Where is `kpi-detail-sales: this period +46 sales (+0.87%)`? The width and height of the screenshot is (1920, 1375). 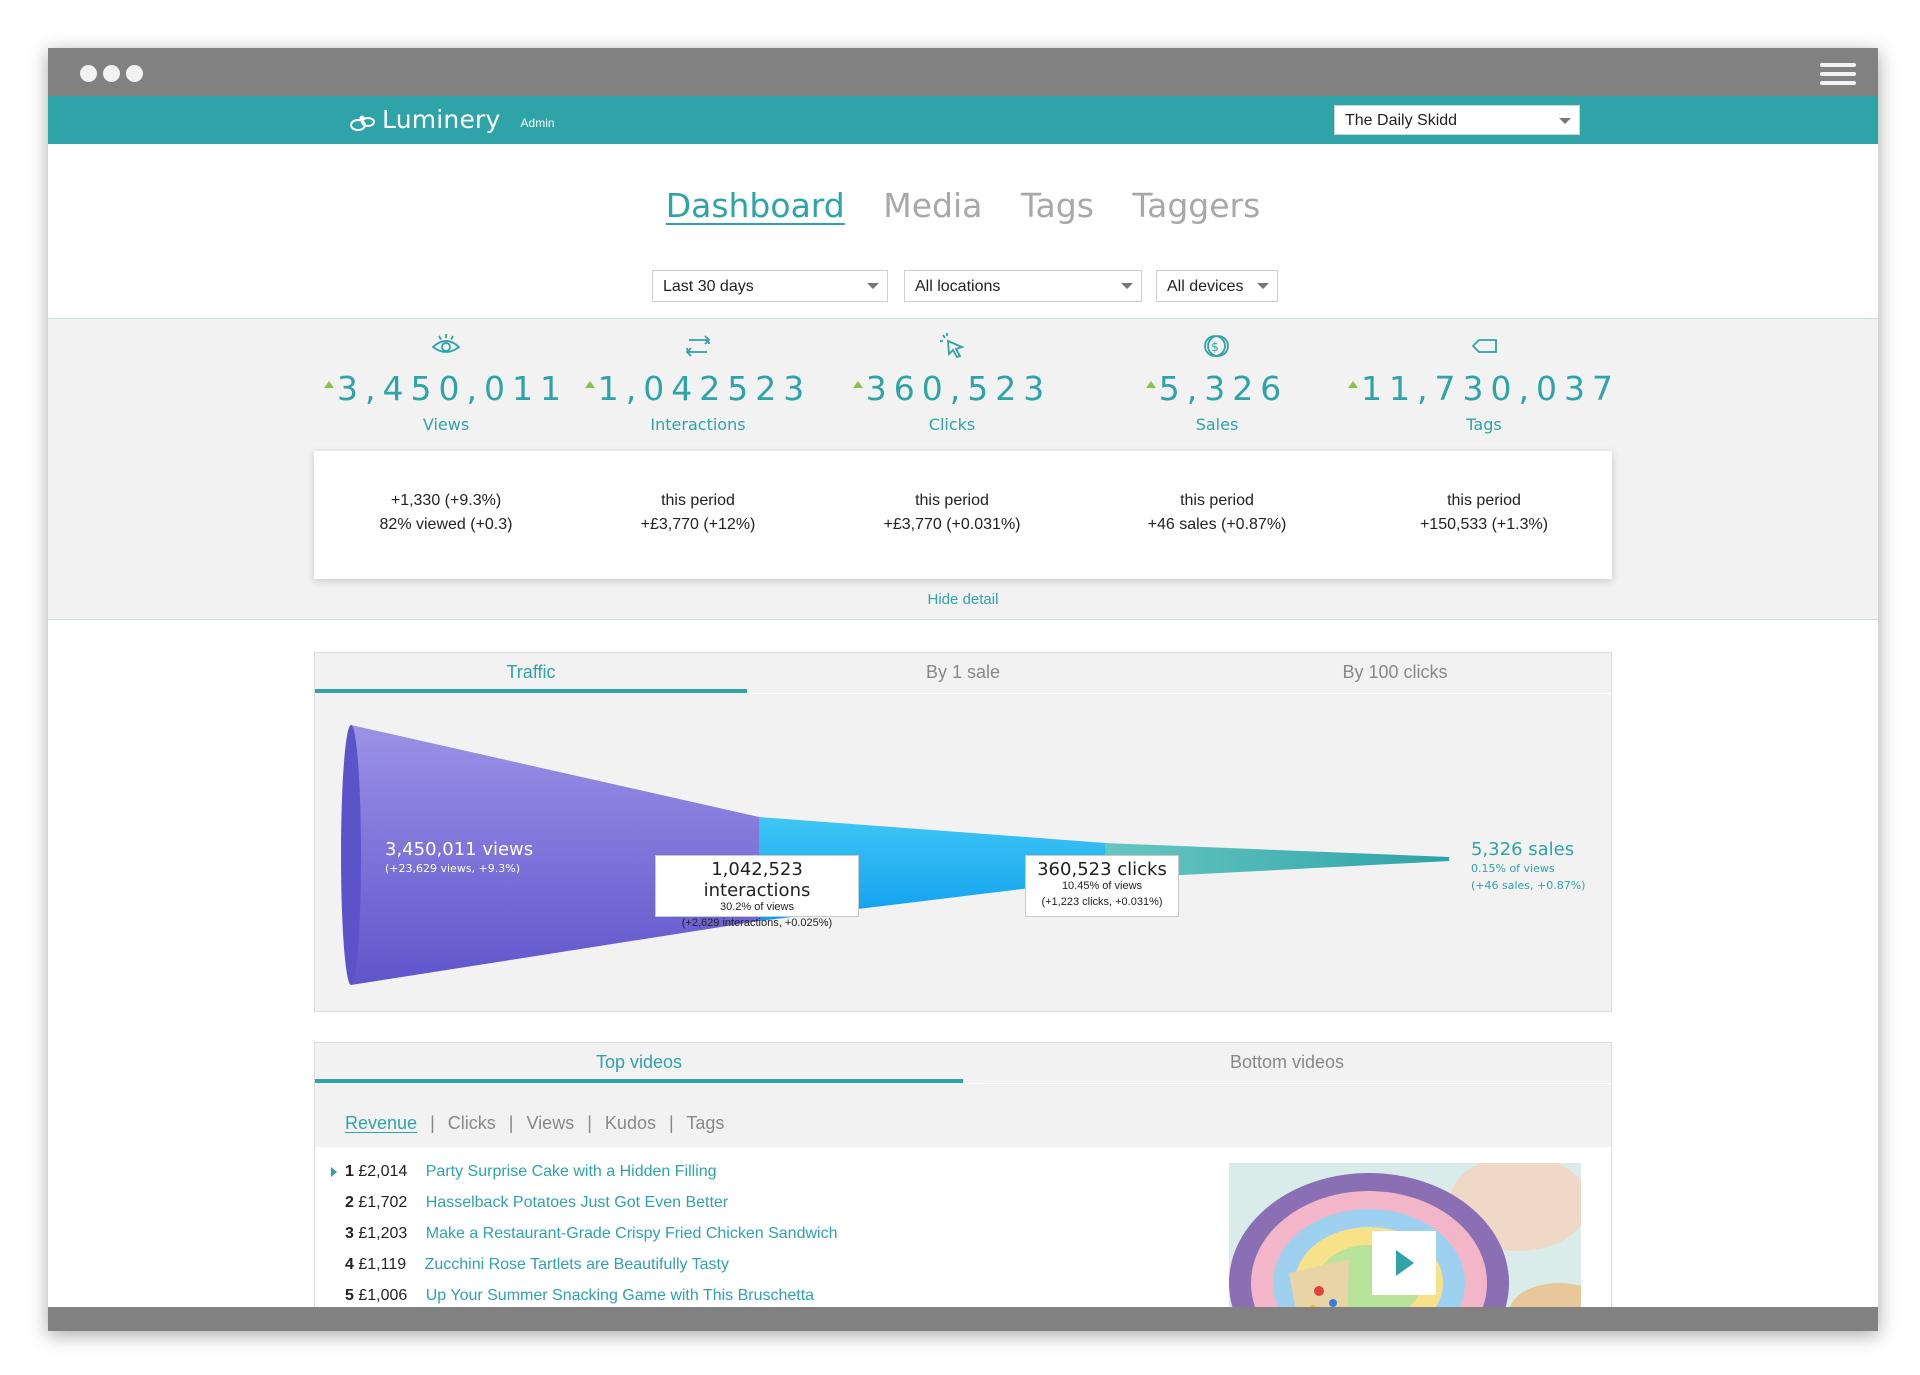 kpi-detail-sales: this period +46 sales (+0.87%) is located at coordinates (1217, 513).